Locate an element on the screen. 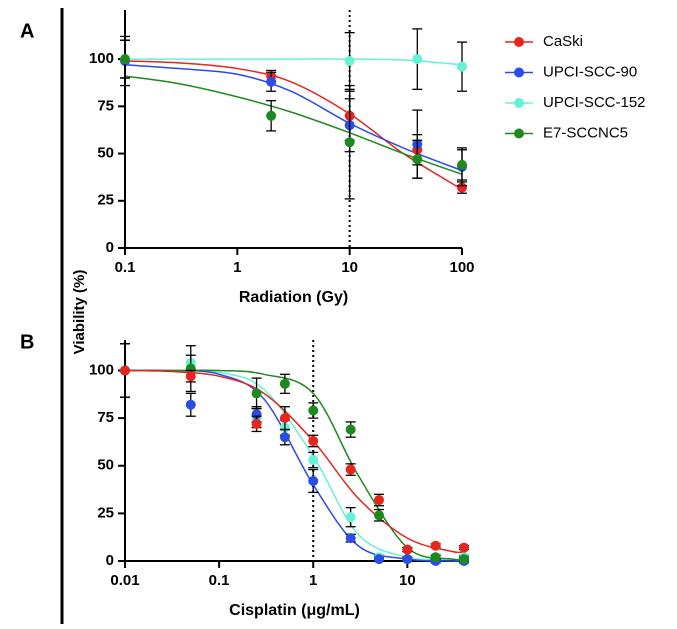 This screenshot has width=677, height=629. x-axis-title: Cisplatin (μg/mL) is located at coordinates (294, 610).